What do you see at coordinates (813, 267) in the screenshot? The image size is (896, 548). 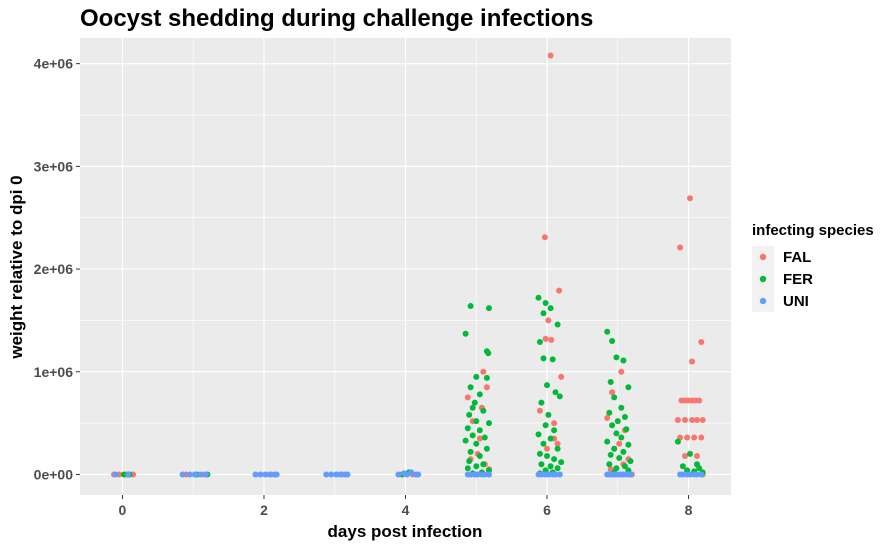 I see `legend: infecting species FAL FER UNI` at bounding box center [813, 267].